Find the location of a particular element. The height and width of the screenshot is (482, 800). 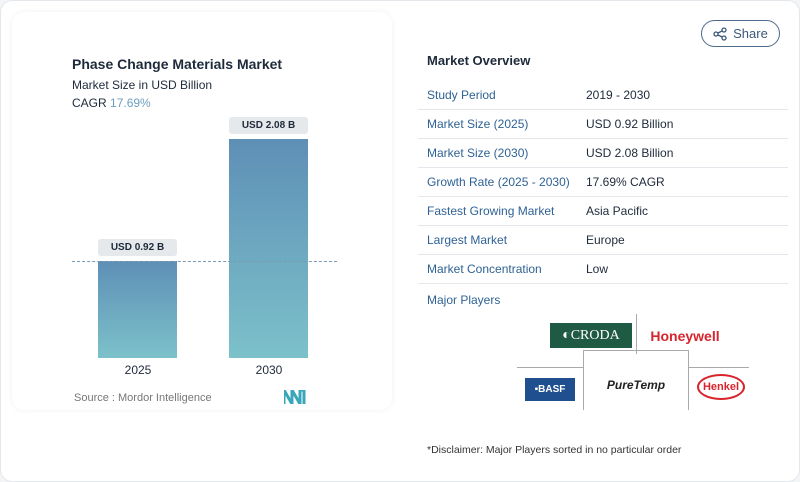

chart-title: Phase Change Materials Market is located at coordinates (177, 64).